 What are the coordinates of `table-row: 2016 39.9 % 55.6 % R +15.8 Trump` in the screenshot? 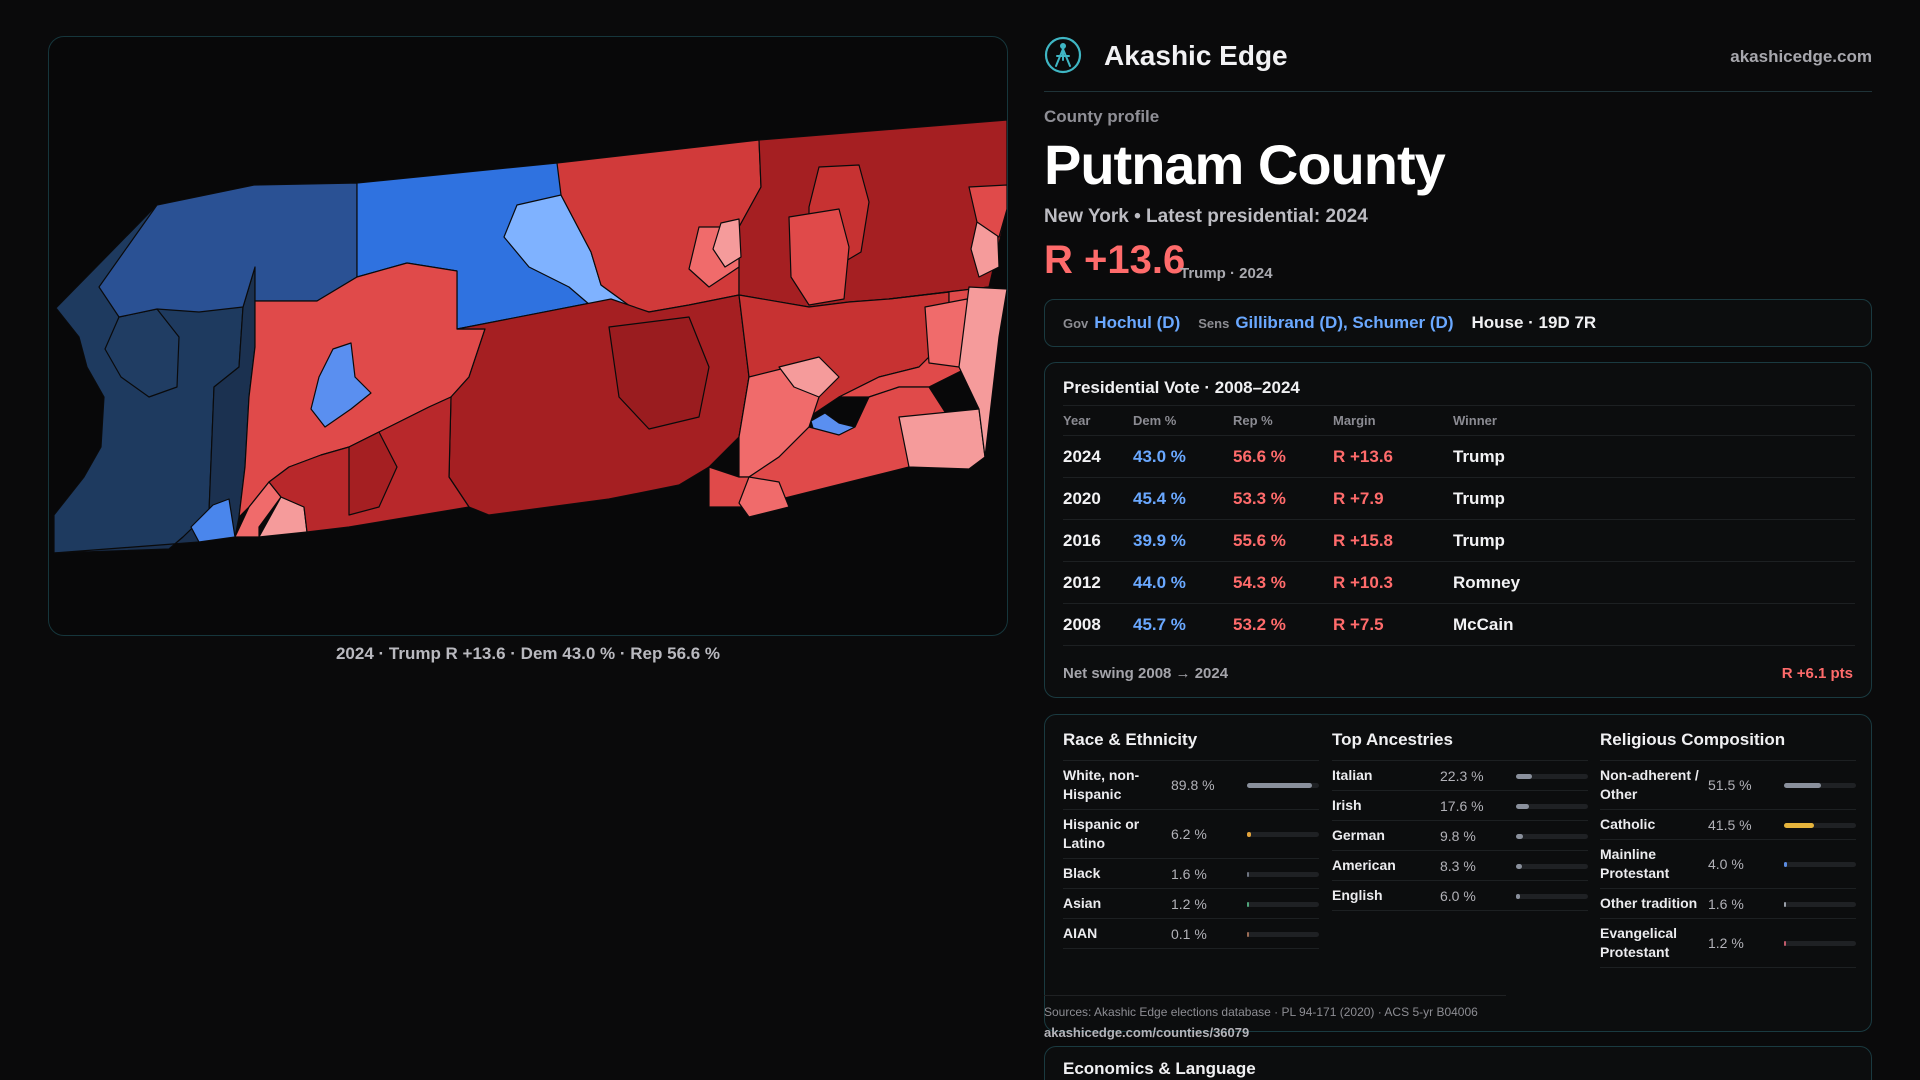 It's located at (1459, 540).